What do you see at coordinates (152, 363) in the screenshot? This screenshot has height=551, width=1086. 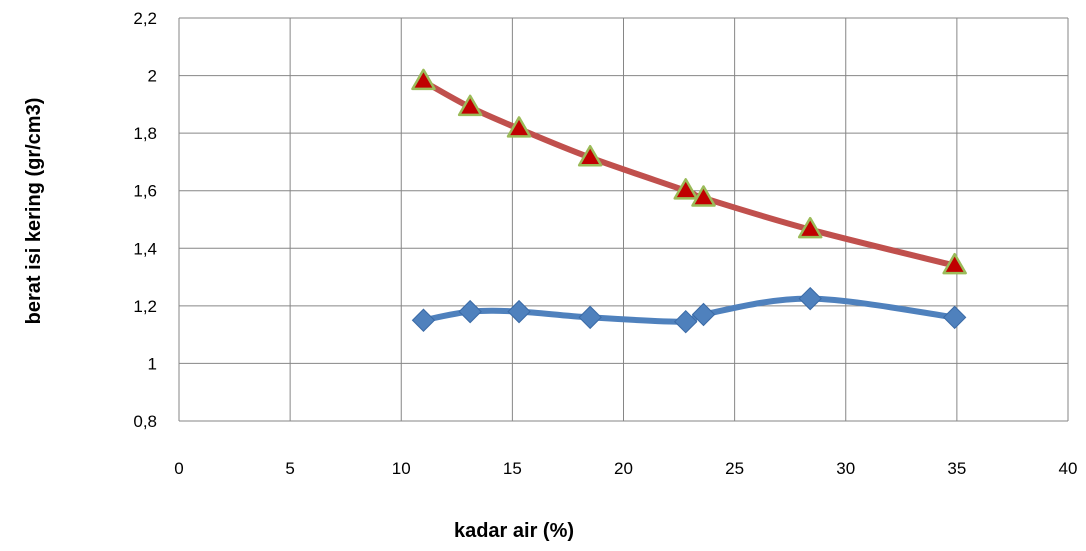 I see `y-tick-label: 1` at bounding box center [152, 363].